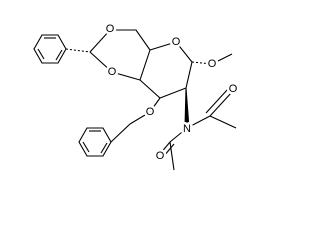  What do you see at coordinates (187, 108) in the screenshot?
I see `wedge-bond` at bounding box center [187, 108].